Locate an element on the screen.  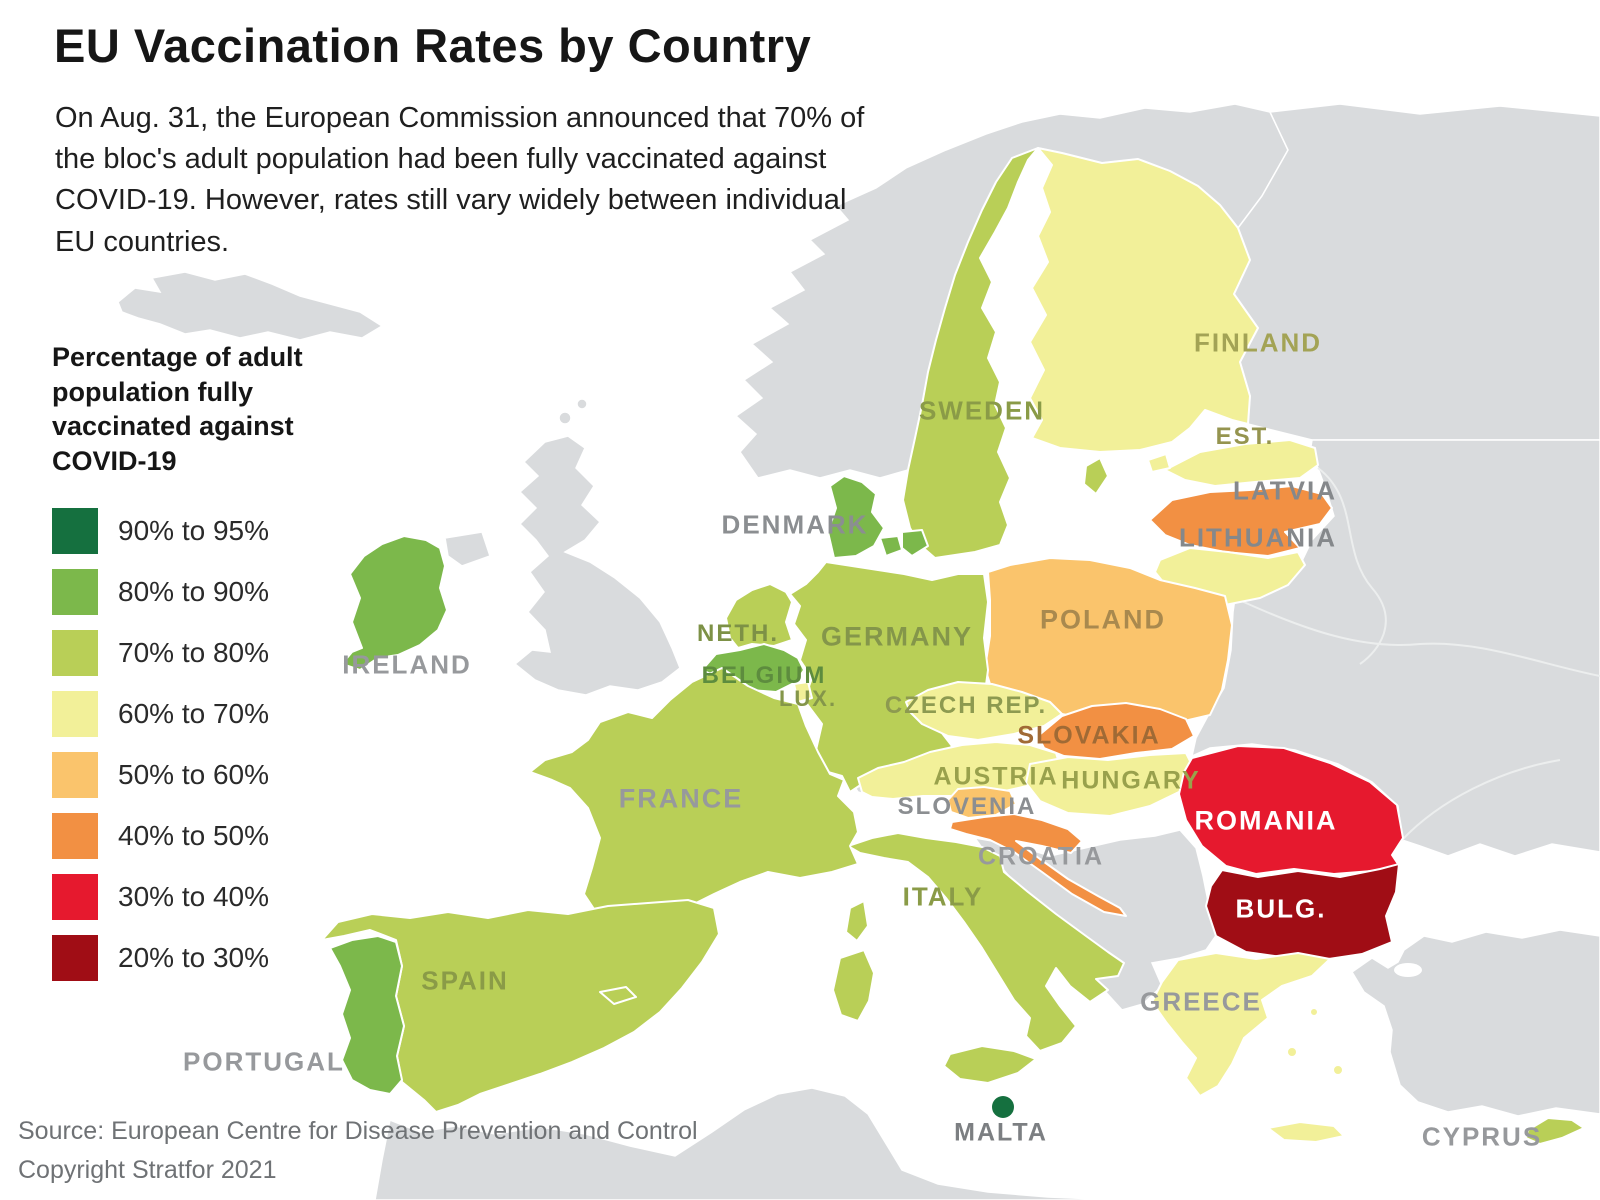
country-france is located at coordinates (694, 790).